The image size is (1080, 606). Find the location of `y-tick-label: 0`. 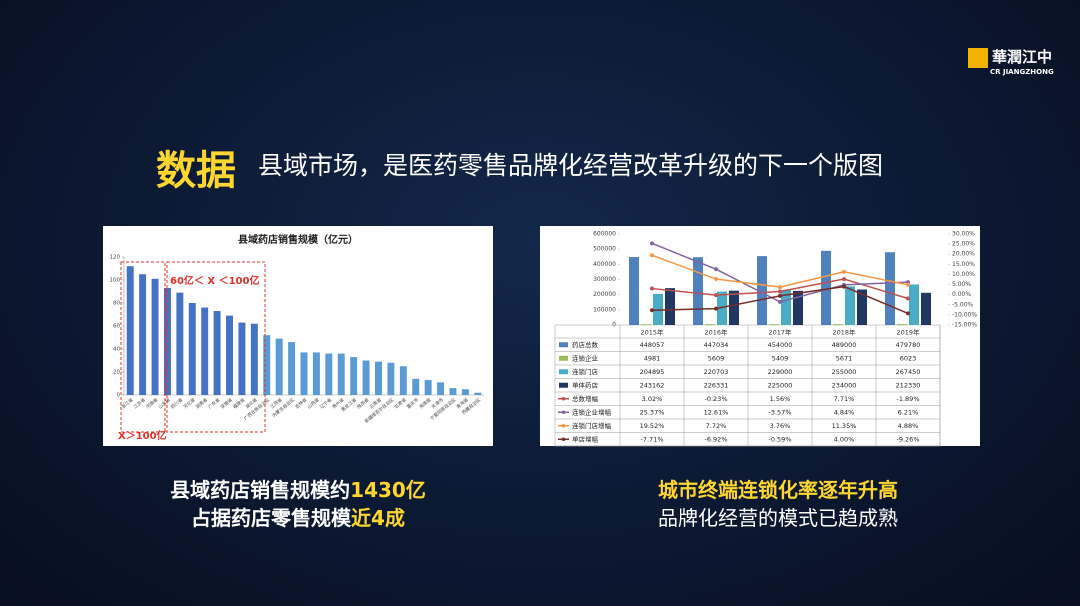

y-tick-label: 0 is located at coordinates (119, 396).